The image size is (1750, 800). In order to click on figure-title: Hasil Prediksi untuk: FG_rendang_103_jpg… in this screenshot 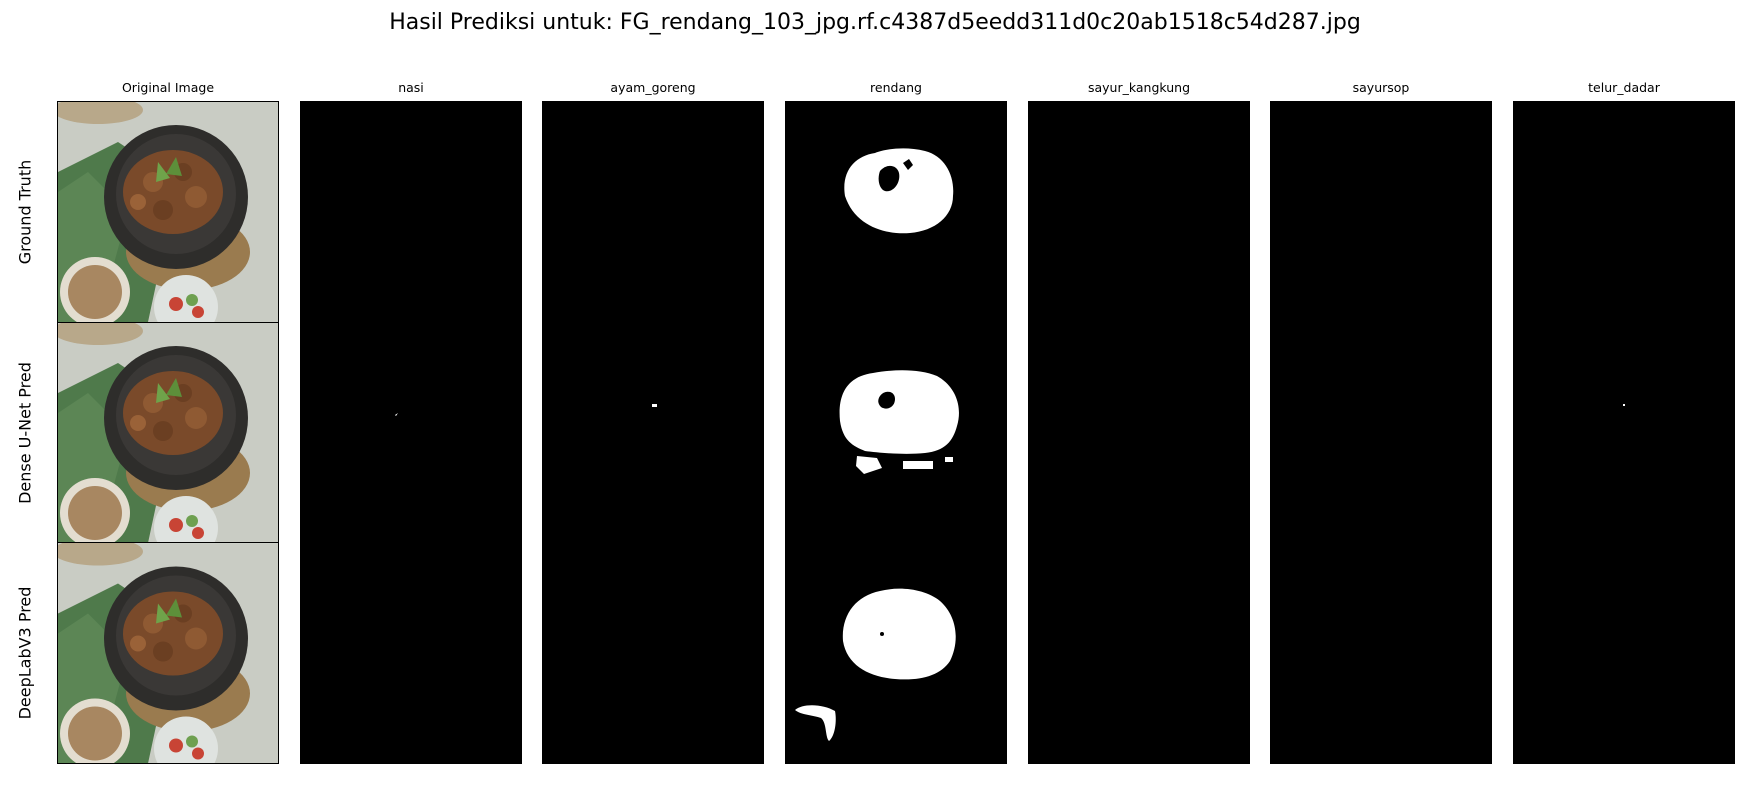, I will do `click(875, 22)`.